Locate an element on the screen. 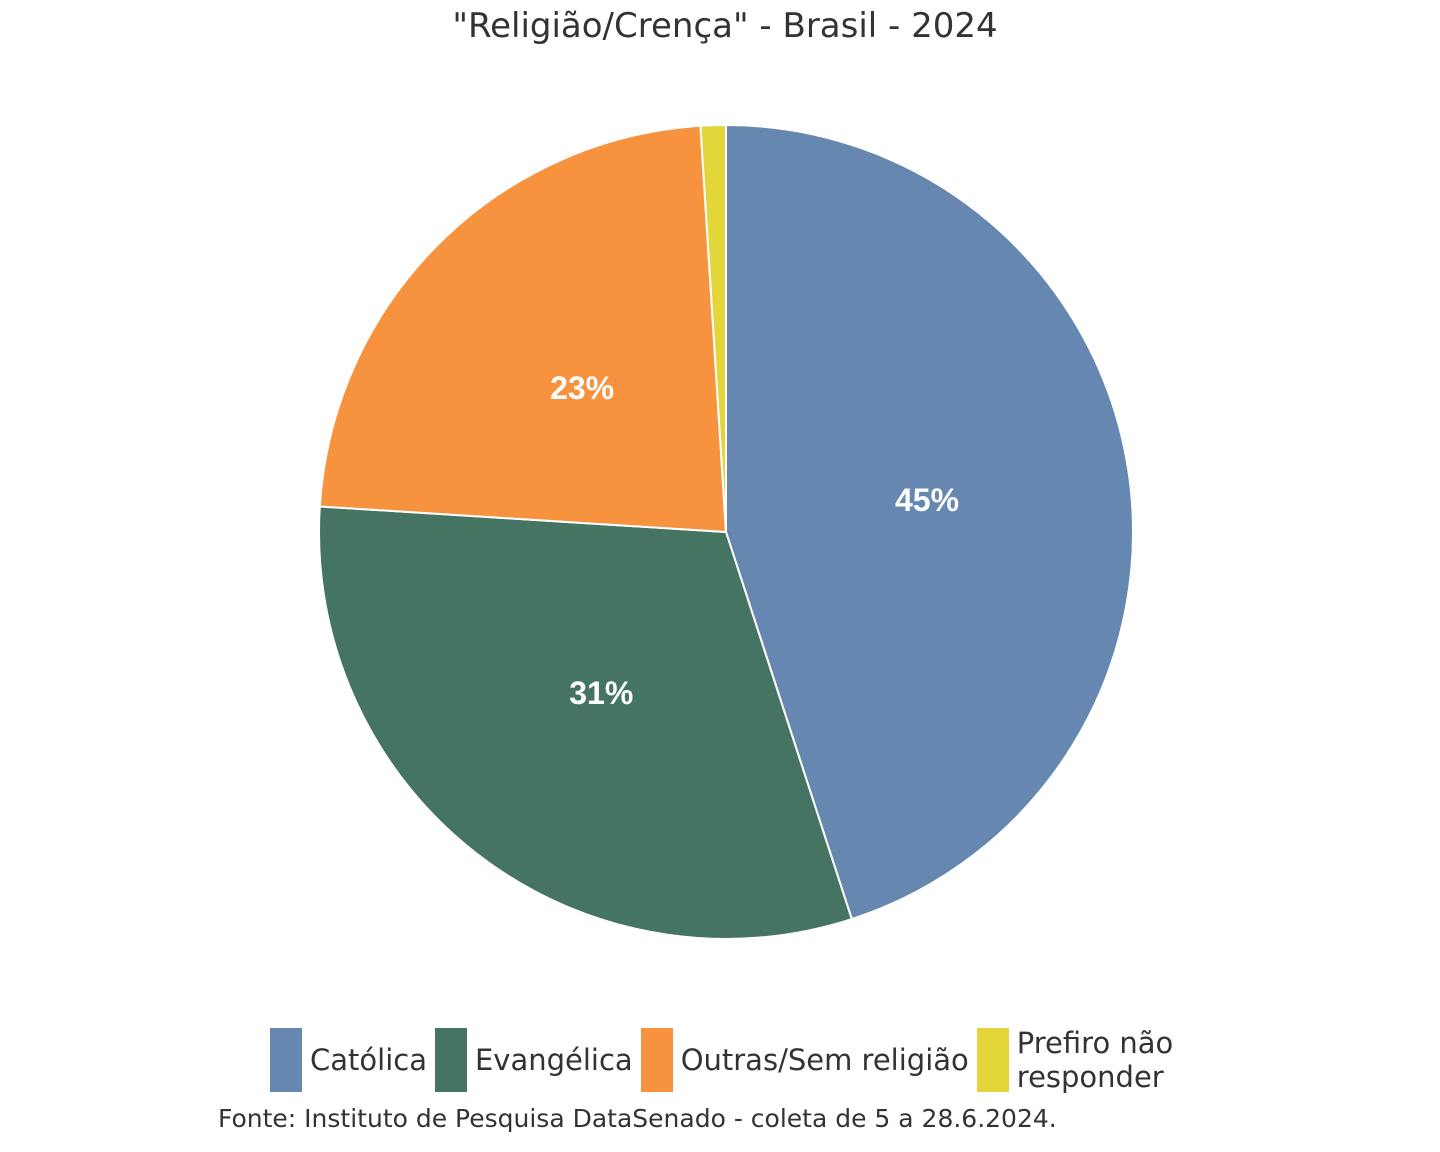 Image resolution: width=1440 pixels, height=1152 pixels. legend-item-outras-sem-religiao: Outras/Sem religião is located at coordinates (804, 1060).